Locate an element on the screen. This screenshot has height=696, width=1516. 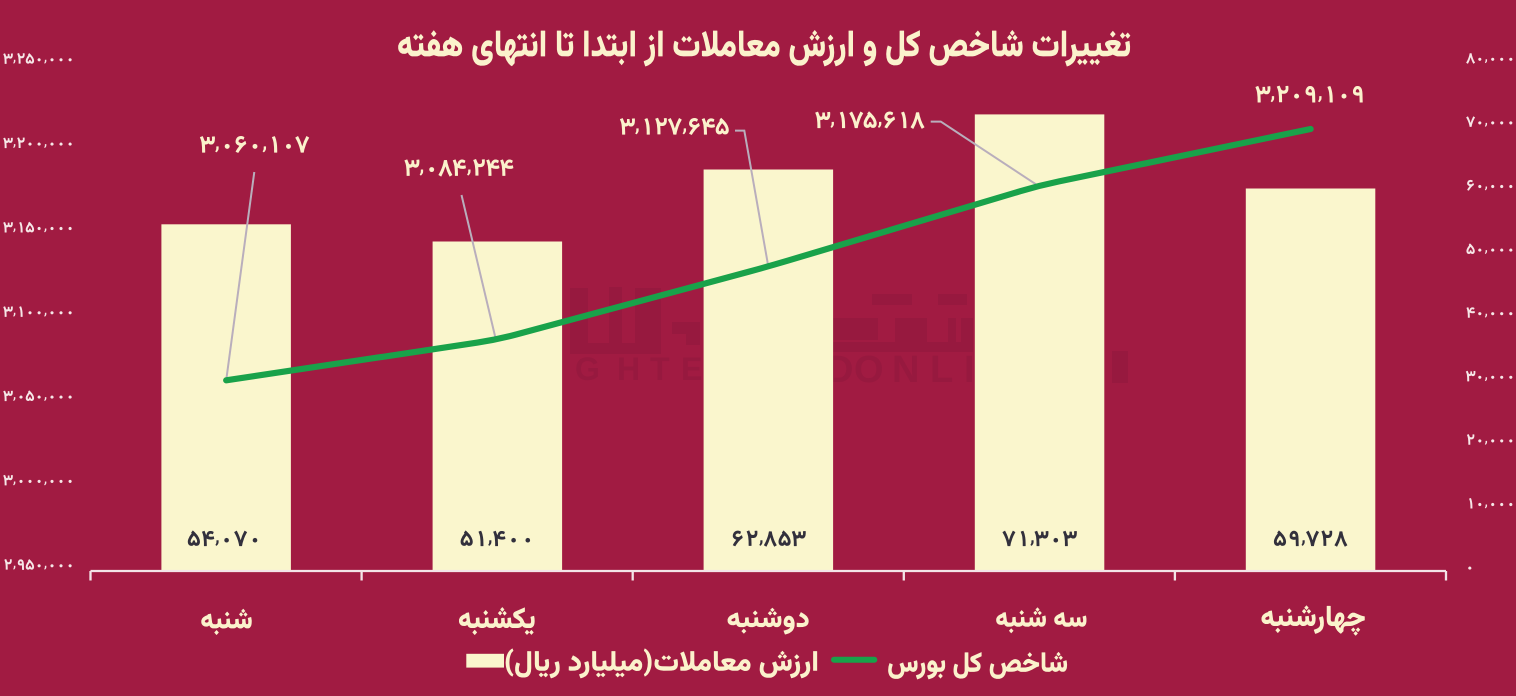
svg-text: H is located at coordinates (628, 369).